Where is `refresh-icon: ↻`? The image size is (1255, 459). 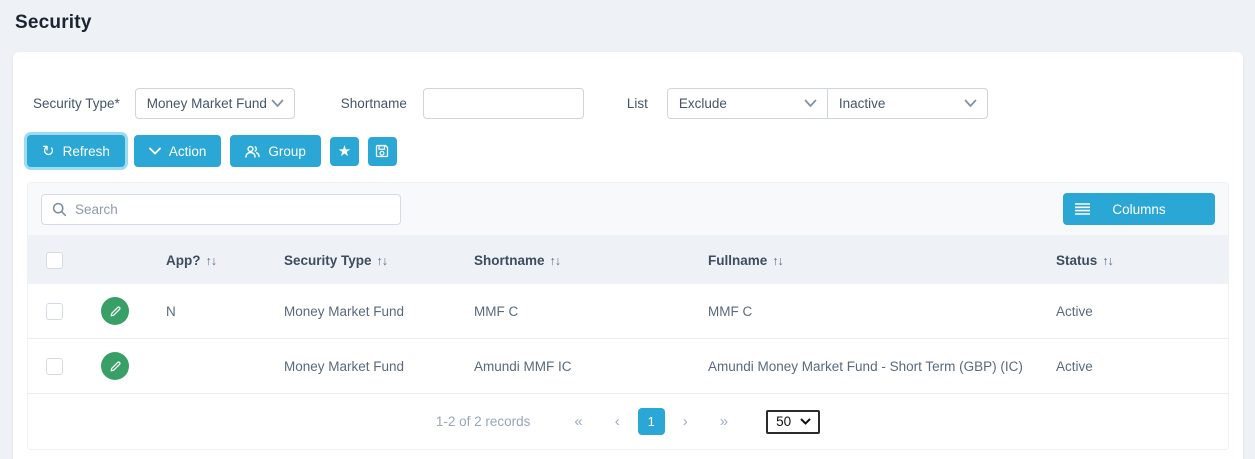
refresh-icon: ↻ is located at coordinates (48, 151).